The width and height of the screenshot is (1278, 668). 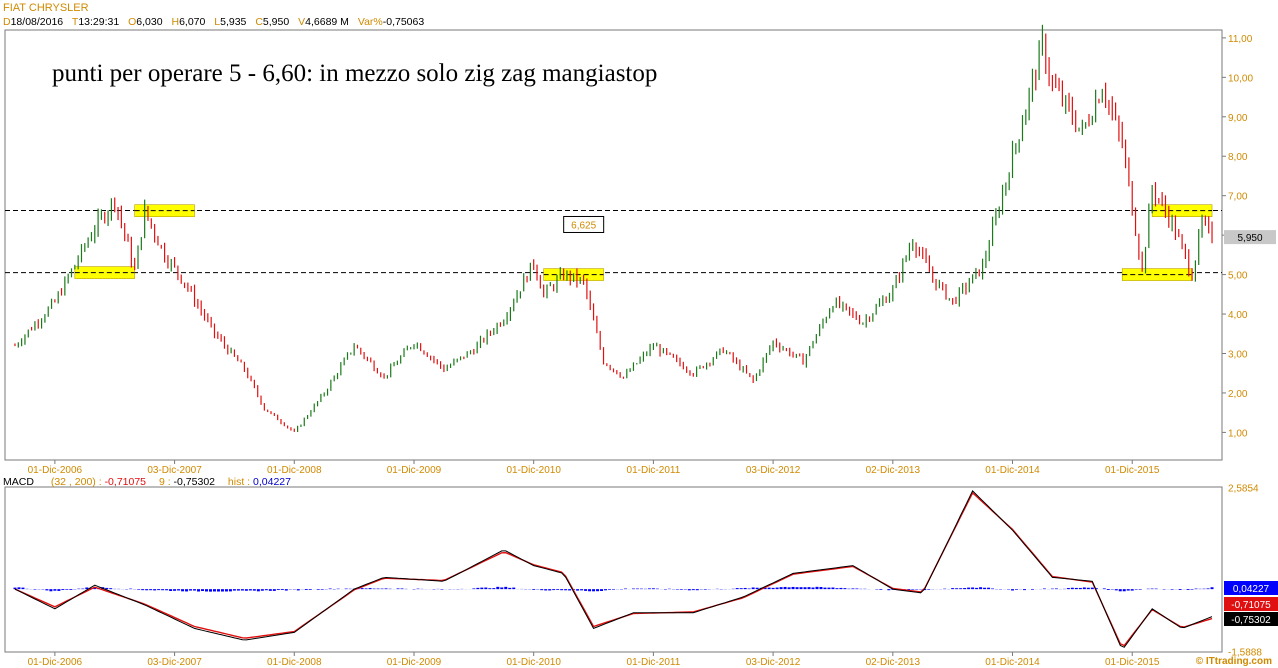 I want to click on price-x-tick-label: 01-Dic-2014, so click(x=1012, y=470).